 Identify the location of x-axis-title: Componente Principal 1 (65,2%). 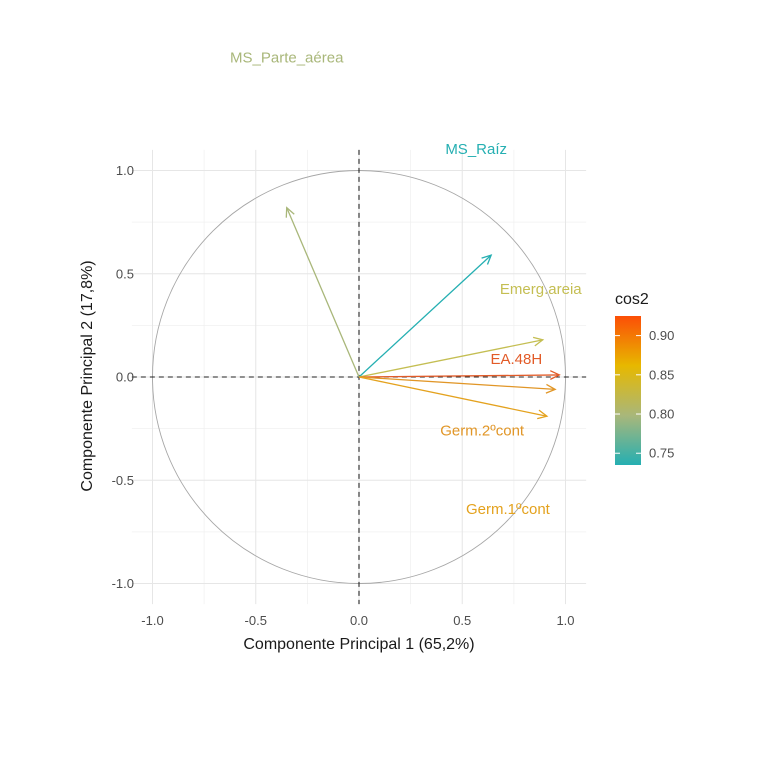
(358, 644).